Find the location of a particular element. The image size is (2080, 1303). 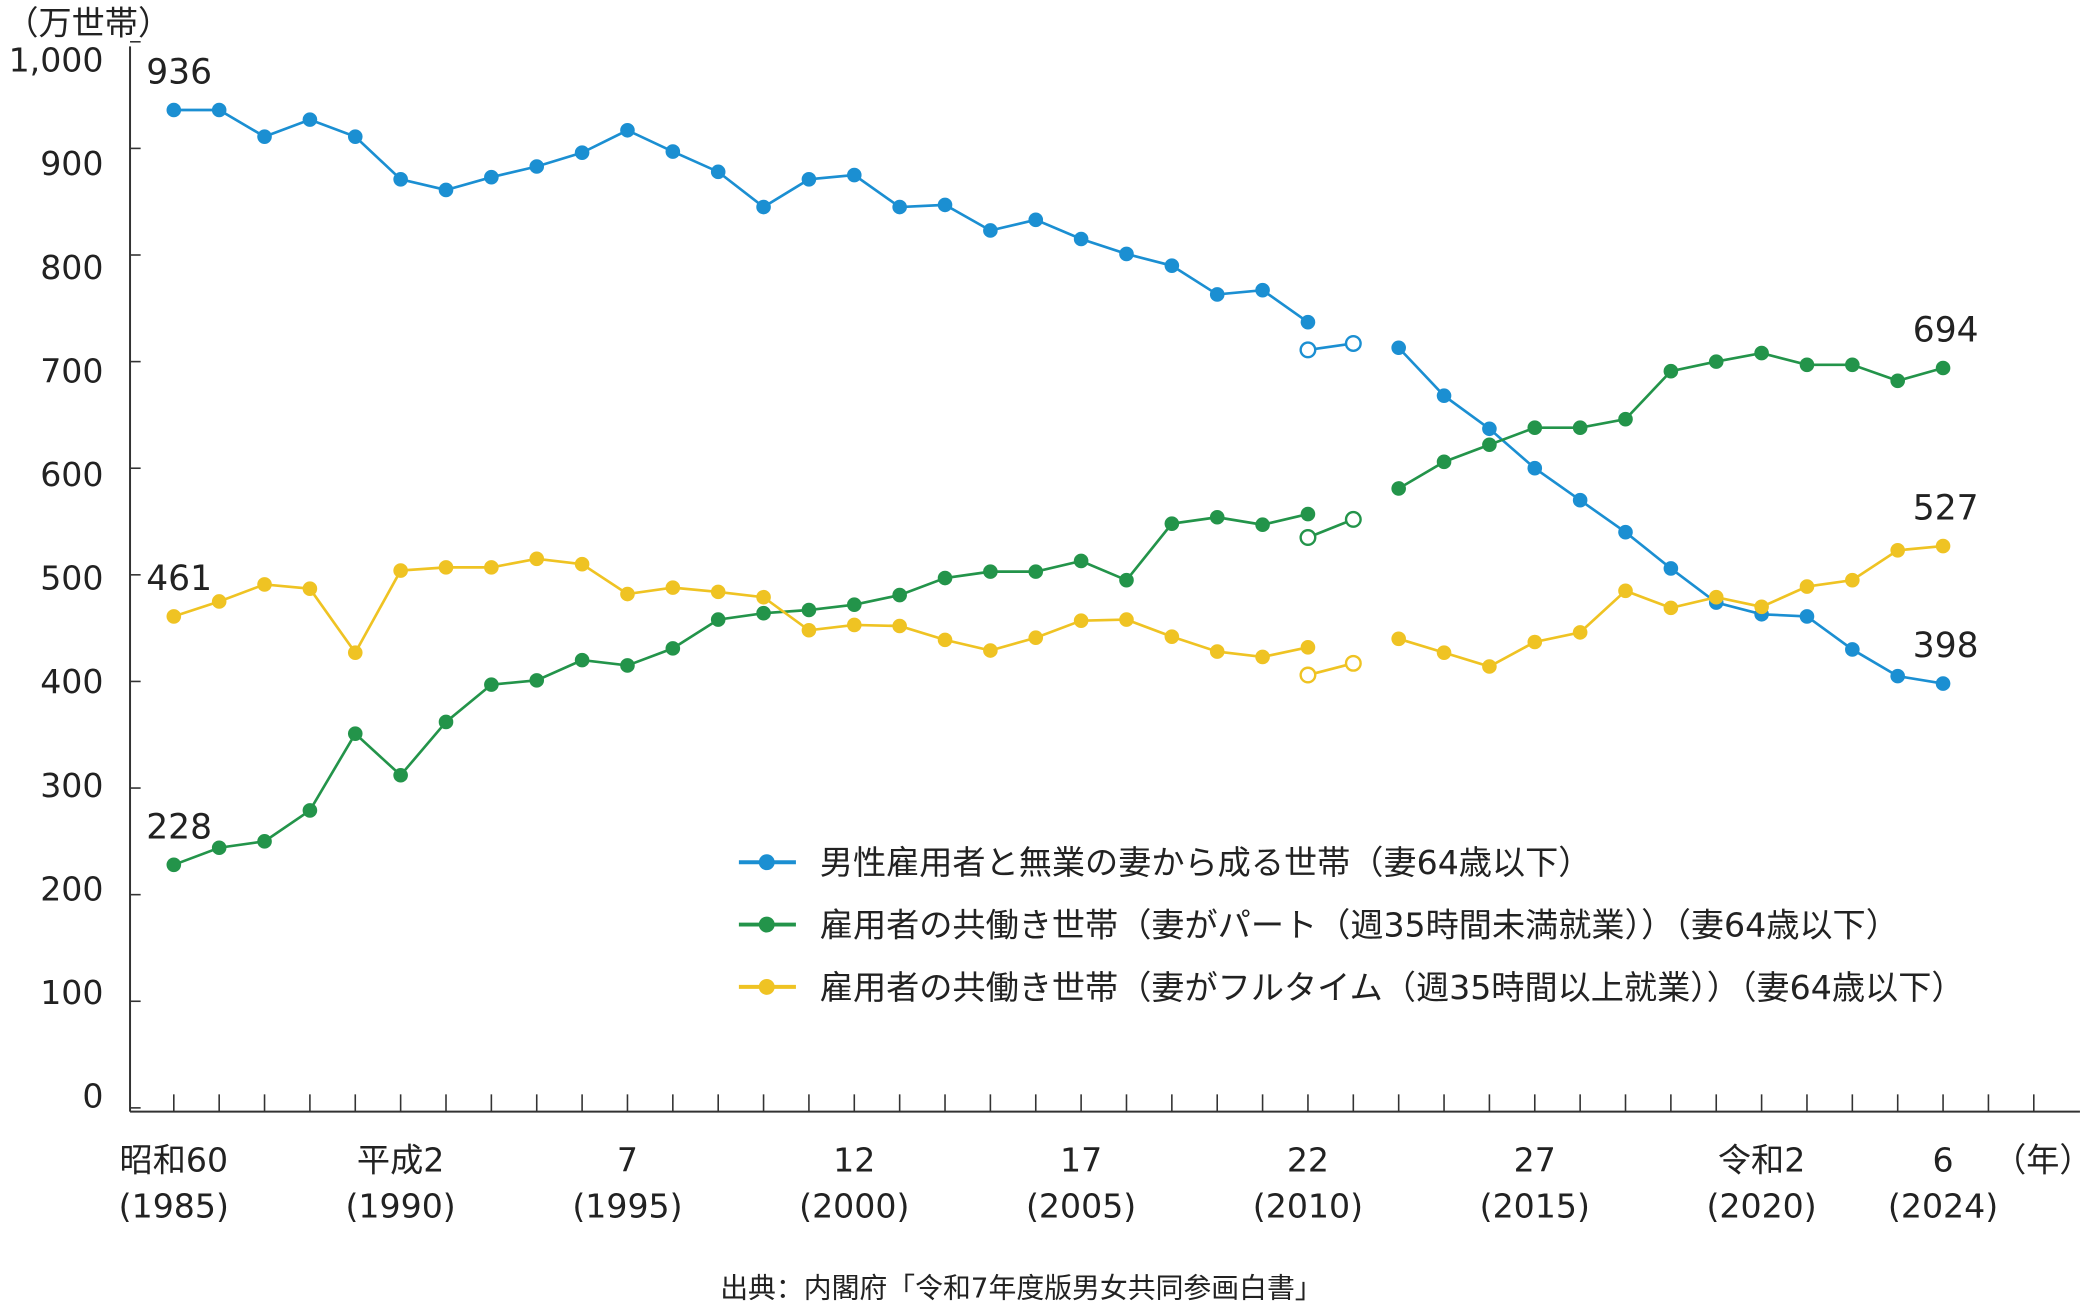

legend-label: 雇用者の共働き世帯（妻がパート（週35時間未満就業））（妻64歳以下） is located at coordinates (1359, 924).